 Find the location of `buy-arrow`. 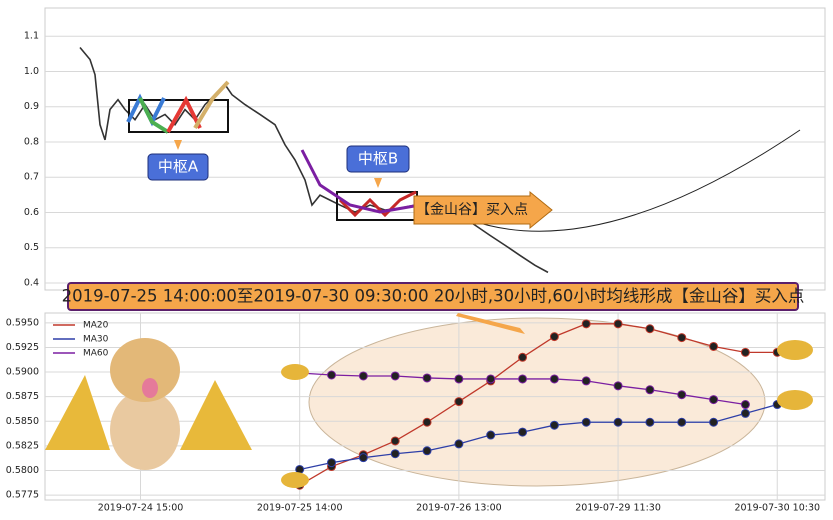

buy-arrow is located at coordinates (483, 210).